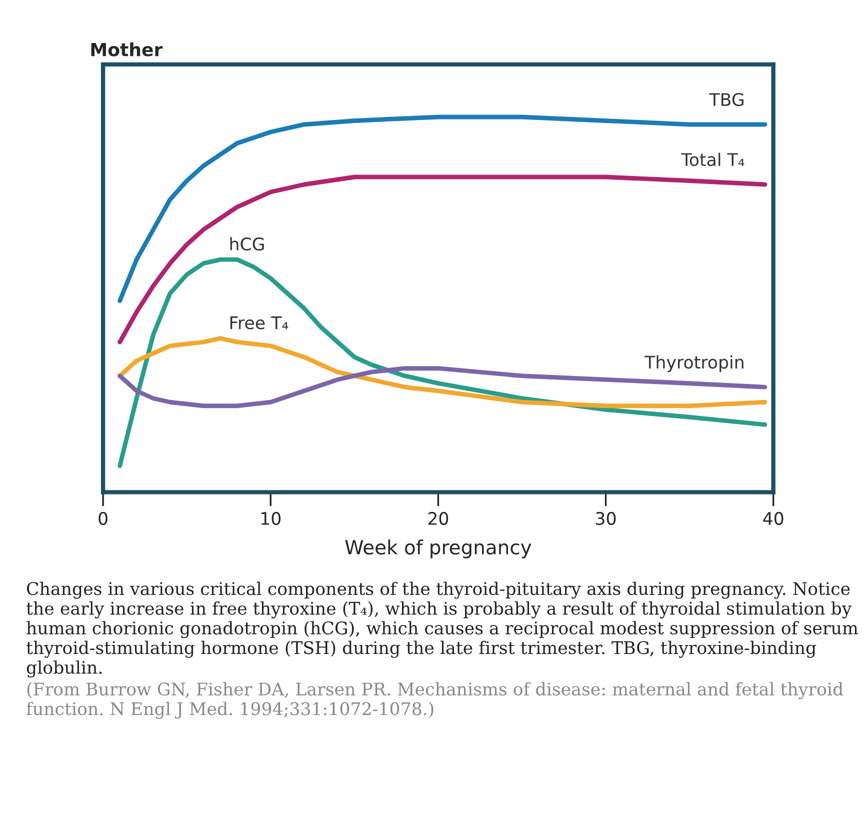 The height and width of the screenshot is (837, 866). Describe the element at coordinates (606, 519) in the screenshot. I see `x-tick-label: 30` at that location.